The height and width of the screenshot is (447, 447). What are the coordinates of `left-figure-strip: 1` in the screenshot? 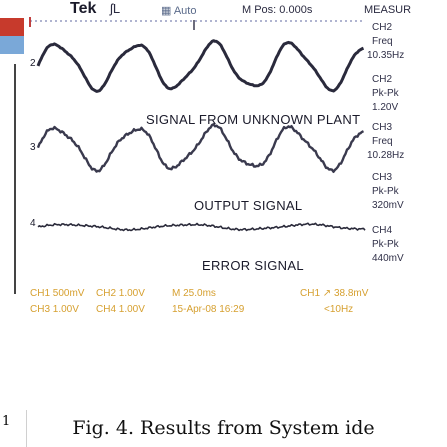 It's located at (13, 223).